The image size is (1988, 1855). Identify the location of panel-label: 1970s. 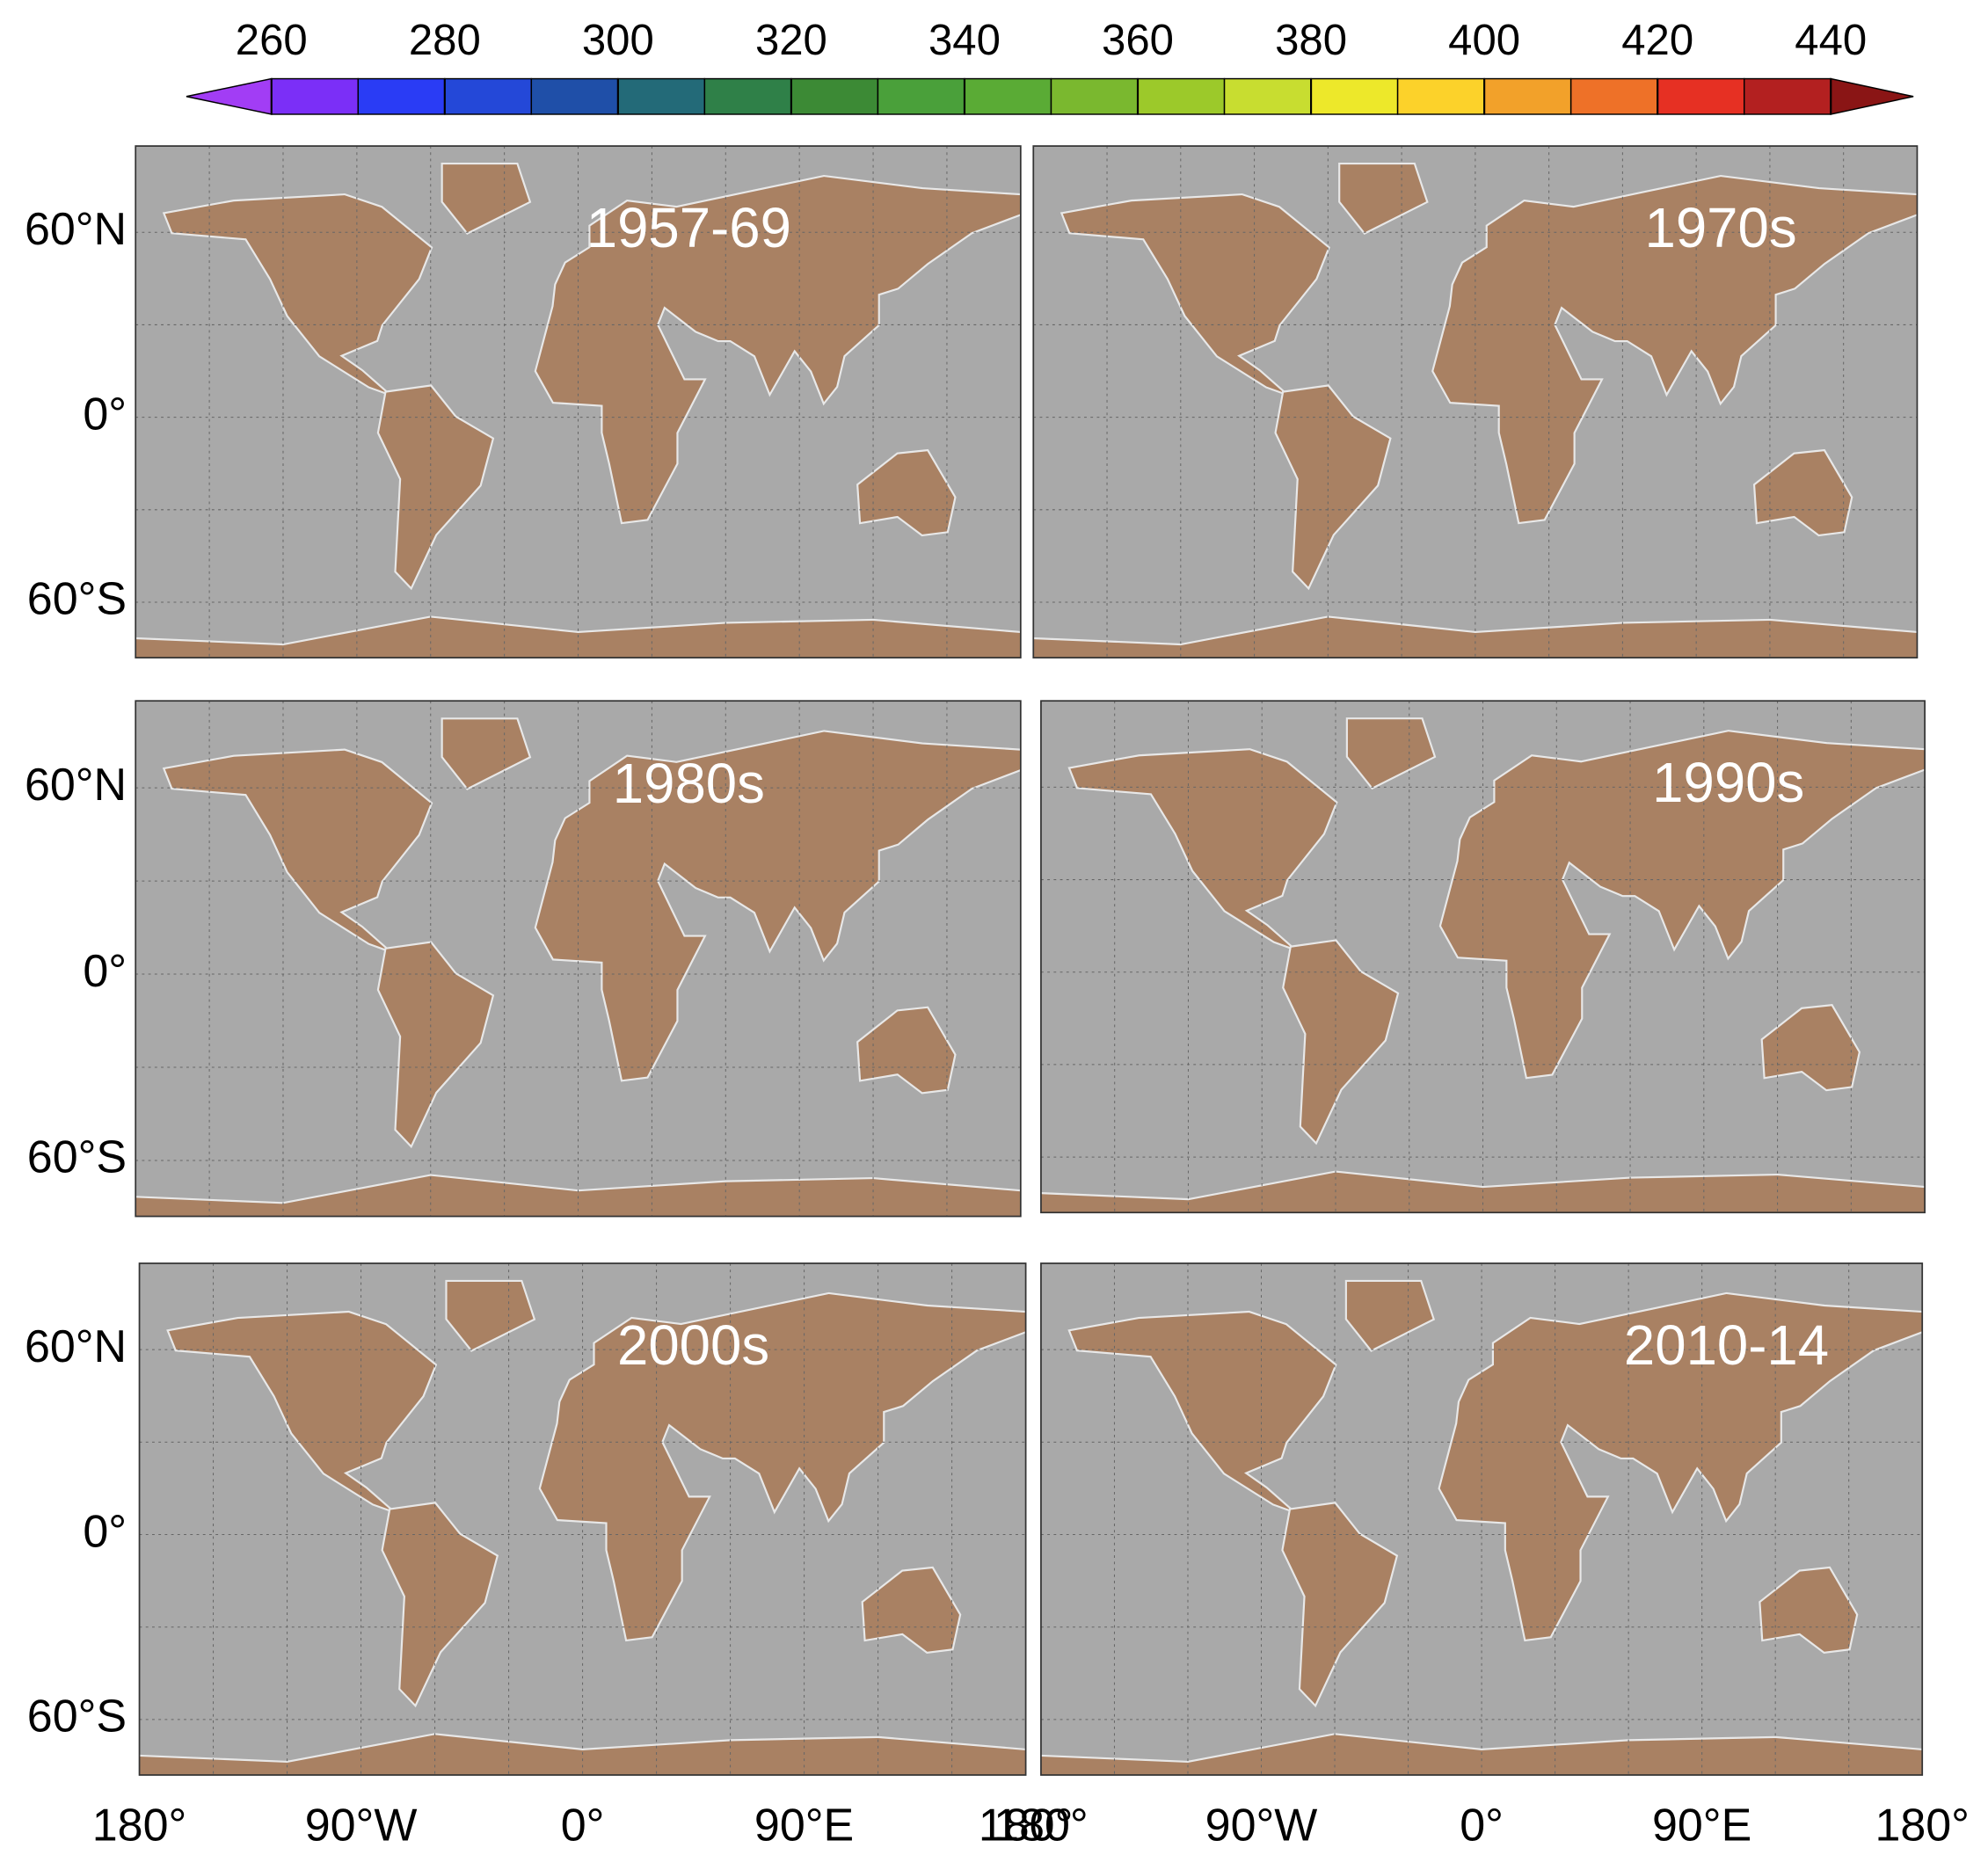
(1721, 228).